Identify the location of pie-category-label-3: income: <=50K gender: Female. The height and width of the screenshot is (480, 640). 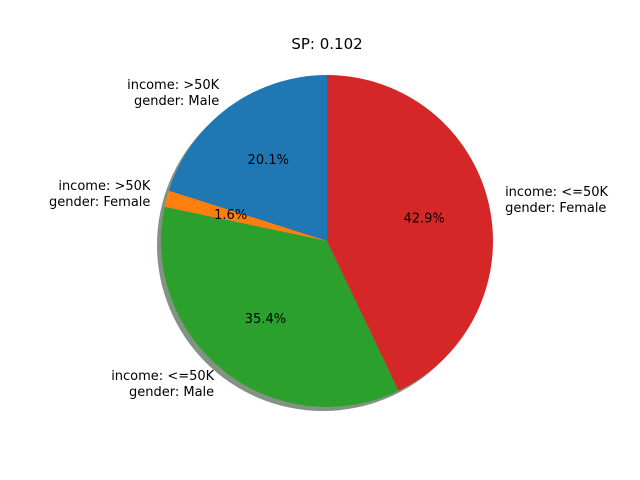
(556, 200).